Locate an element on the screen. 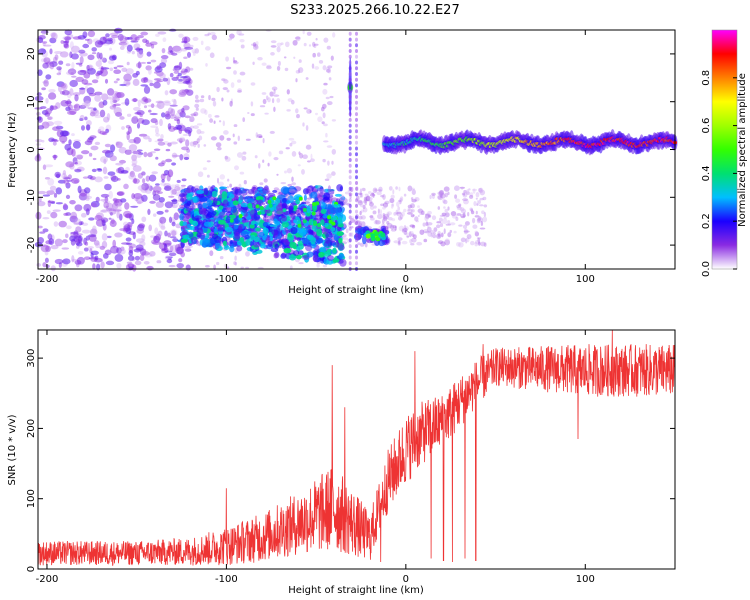 The height and width of the screenshot is (600, 750). snr-x-tick-label: 100 is located at coordinates (585, 579).